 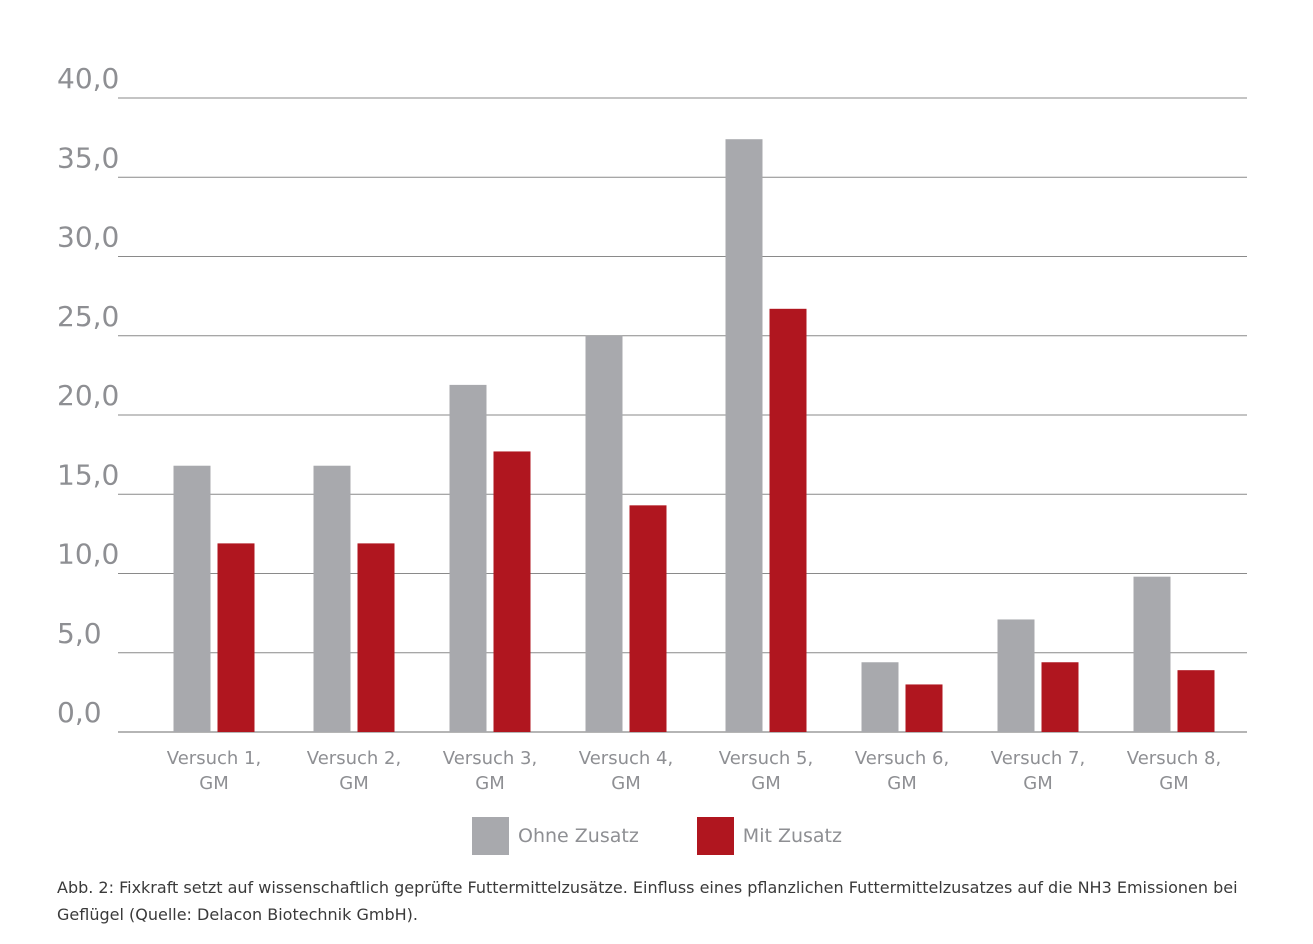 I want to click on legend-swatch-ohne-zusatz, so click(x=490, y=836).